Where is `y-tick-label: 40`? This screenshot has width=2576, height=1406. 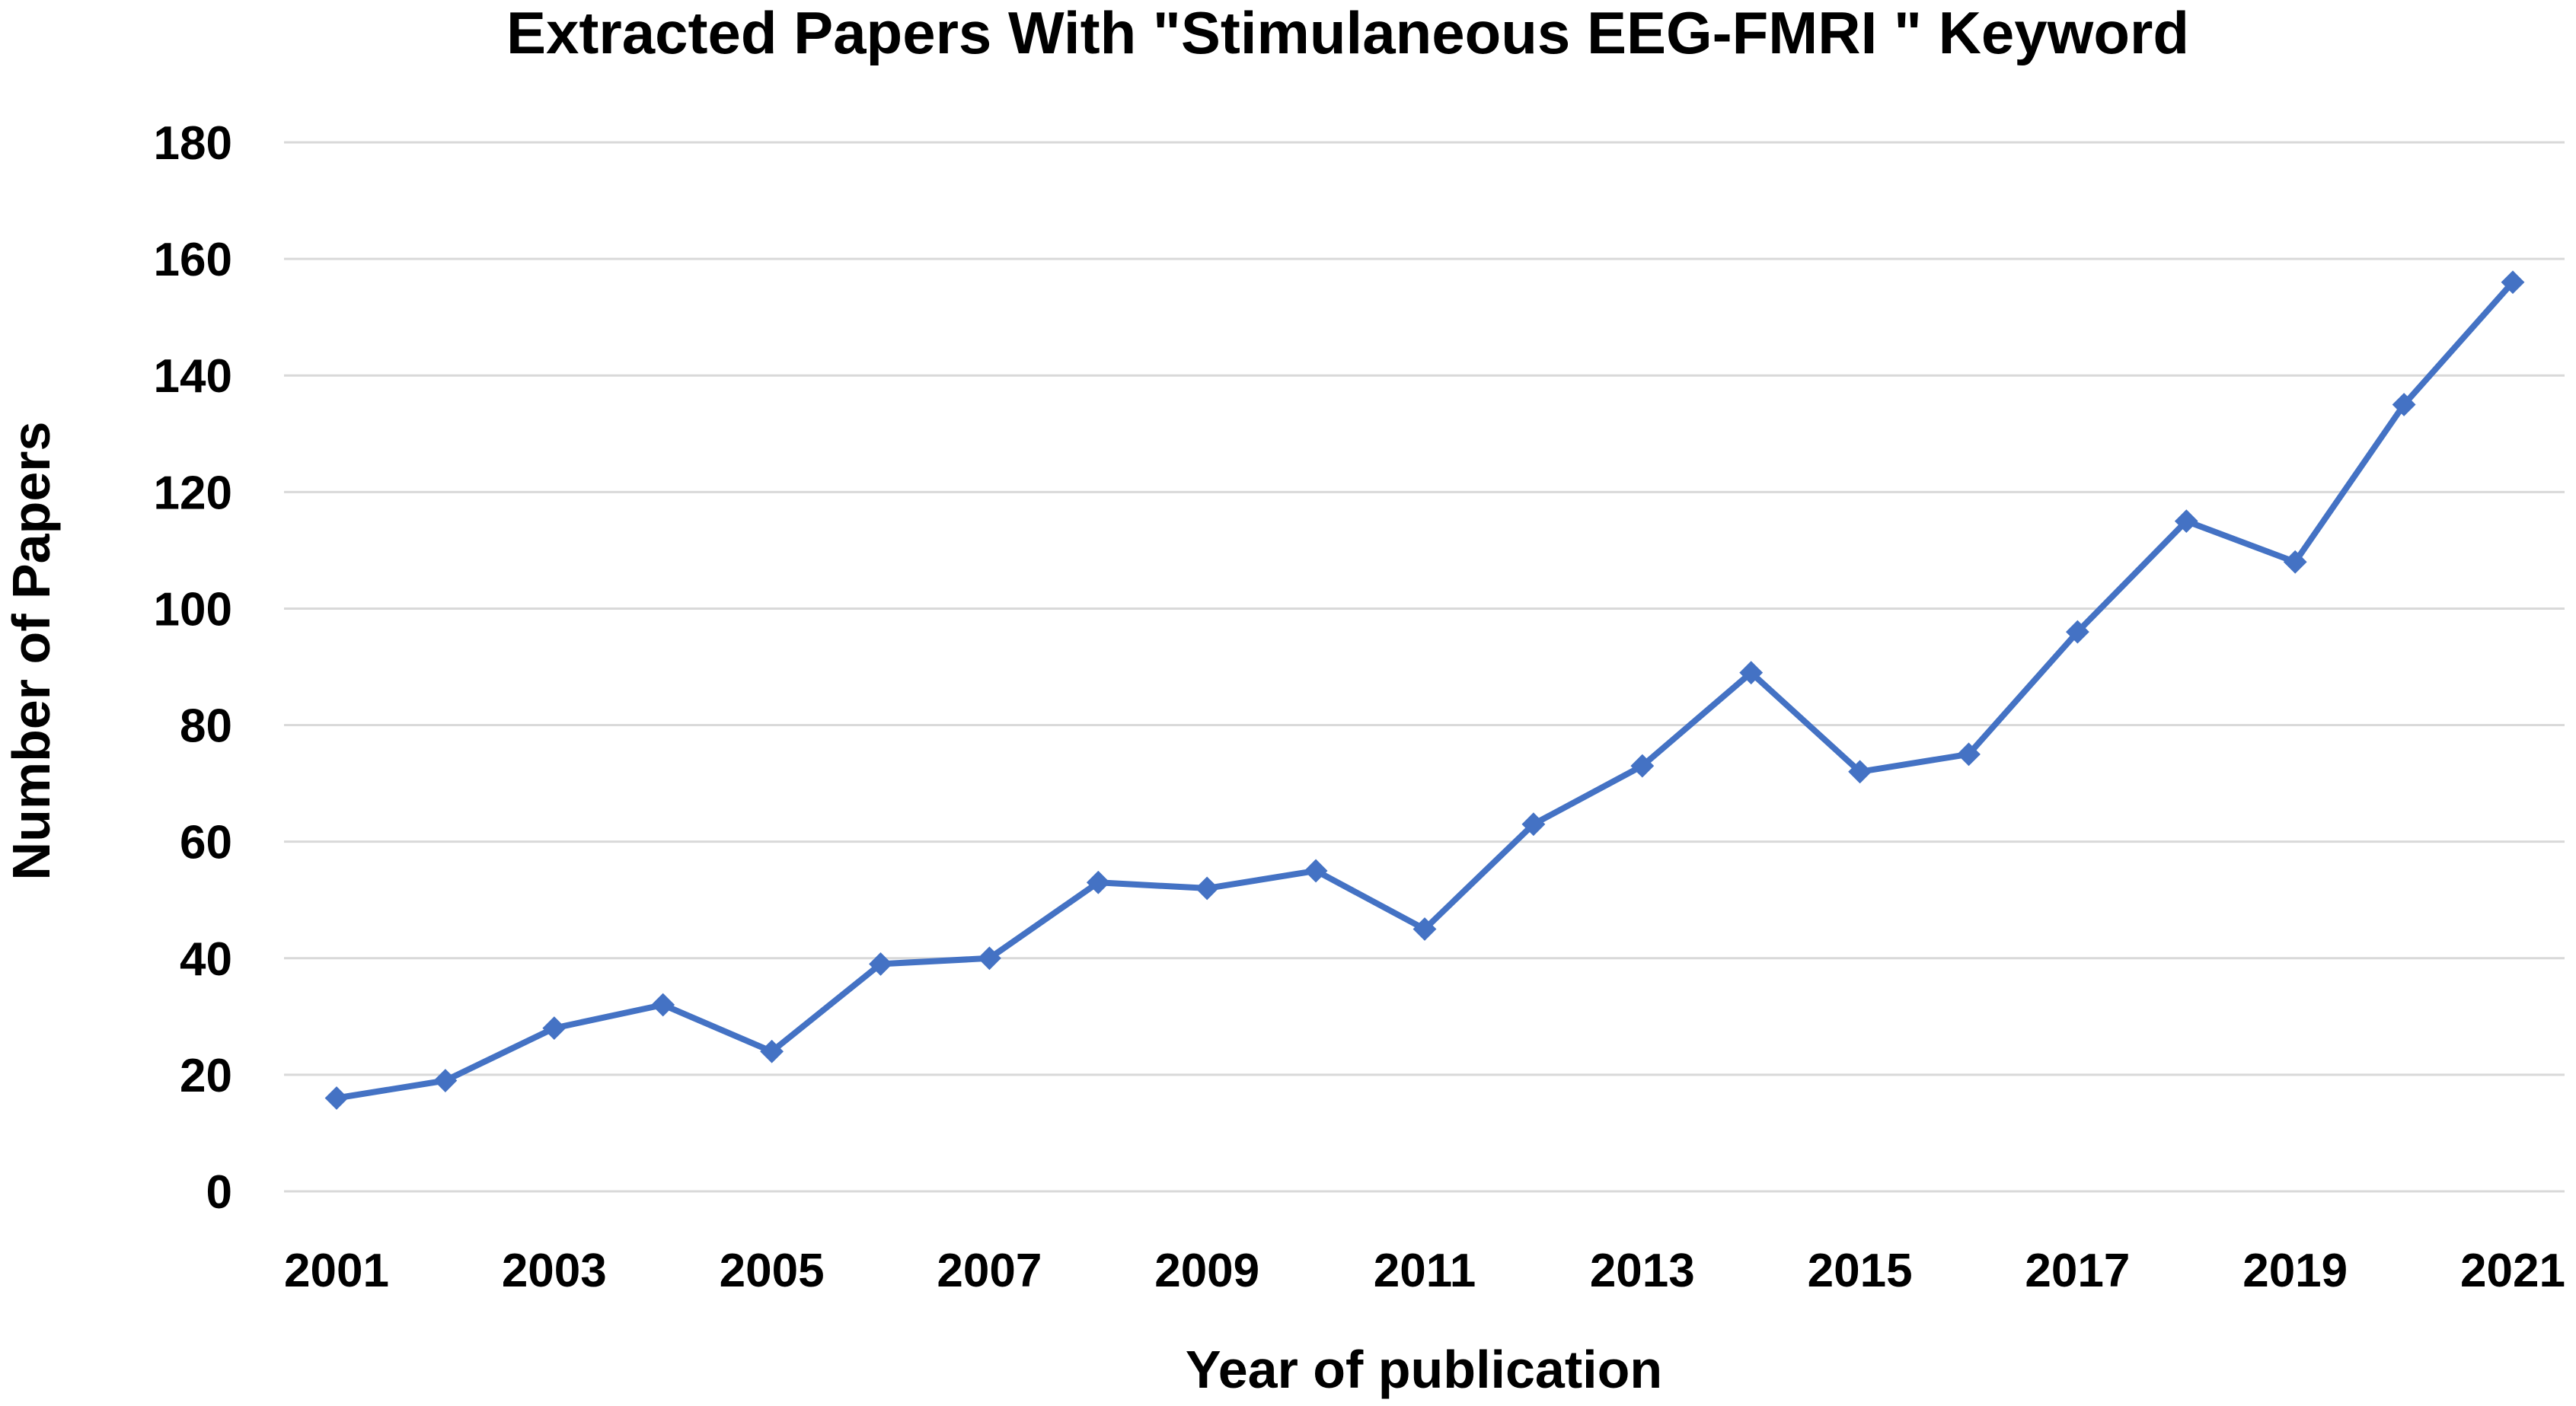 y-tick-label: 40 is located at coordinates (206, 959).